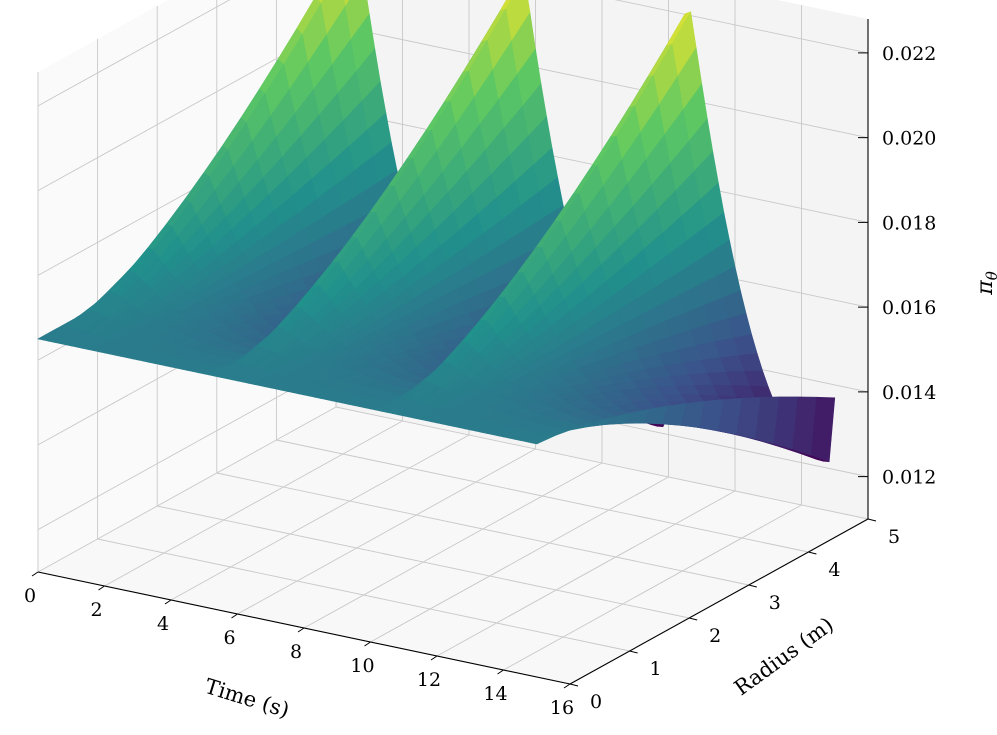 The image size is (997, 735). I want to click on x-tick-label: 4, so click(163, 624).